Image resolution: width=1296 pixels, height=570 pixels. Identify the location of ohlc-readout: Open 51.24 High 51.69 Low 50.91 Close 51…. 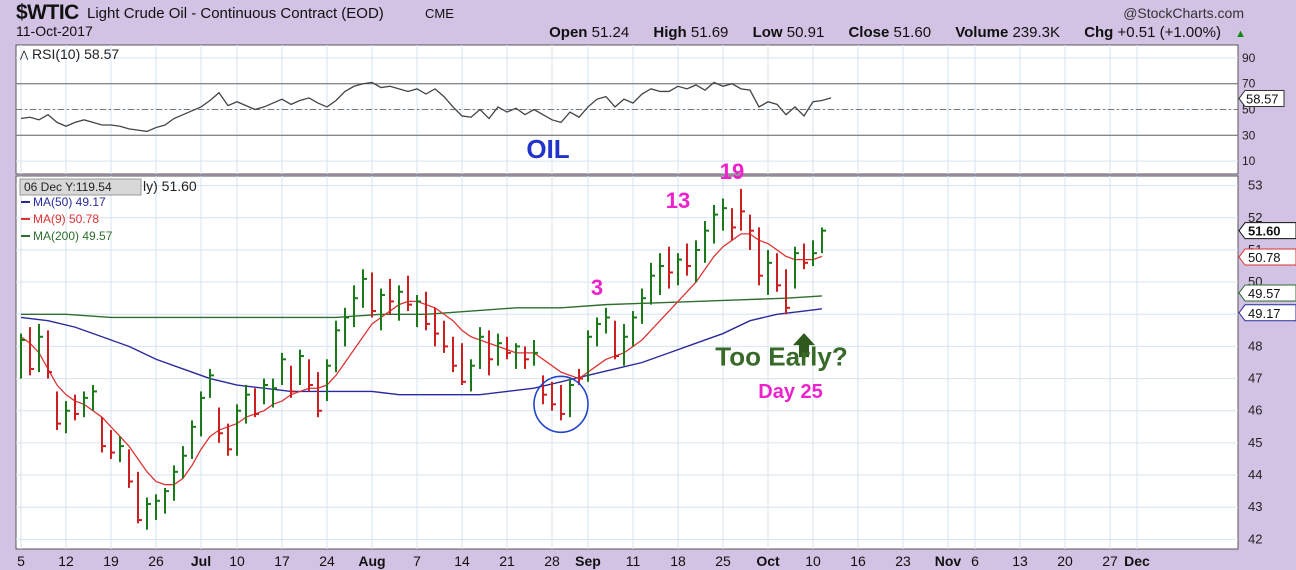
(902, 32).